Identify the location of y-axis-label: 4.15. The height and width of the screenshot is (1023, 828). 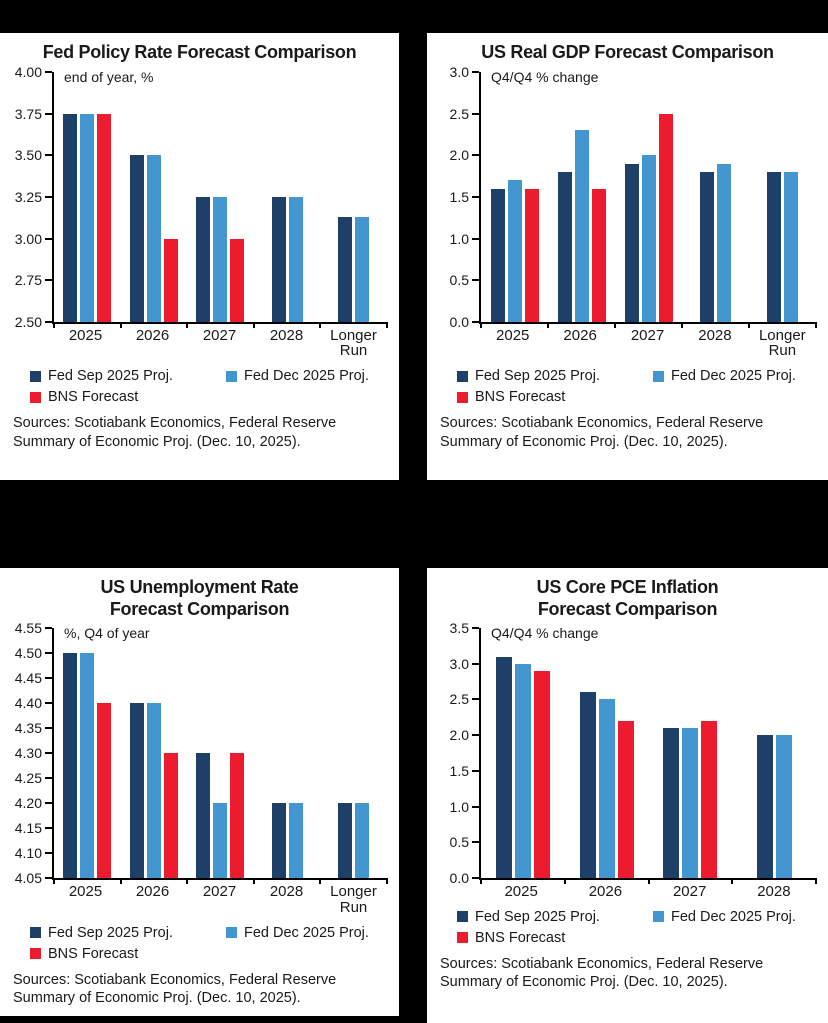
(28, 828).